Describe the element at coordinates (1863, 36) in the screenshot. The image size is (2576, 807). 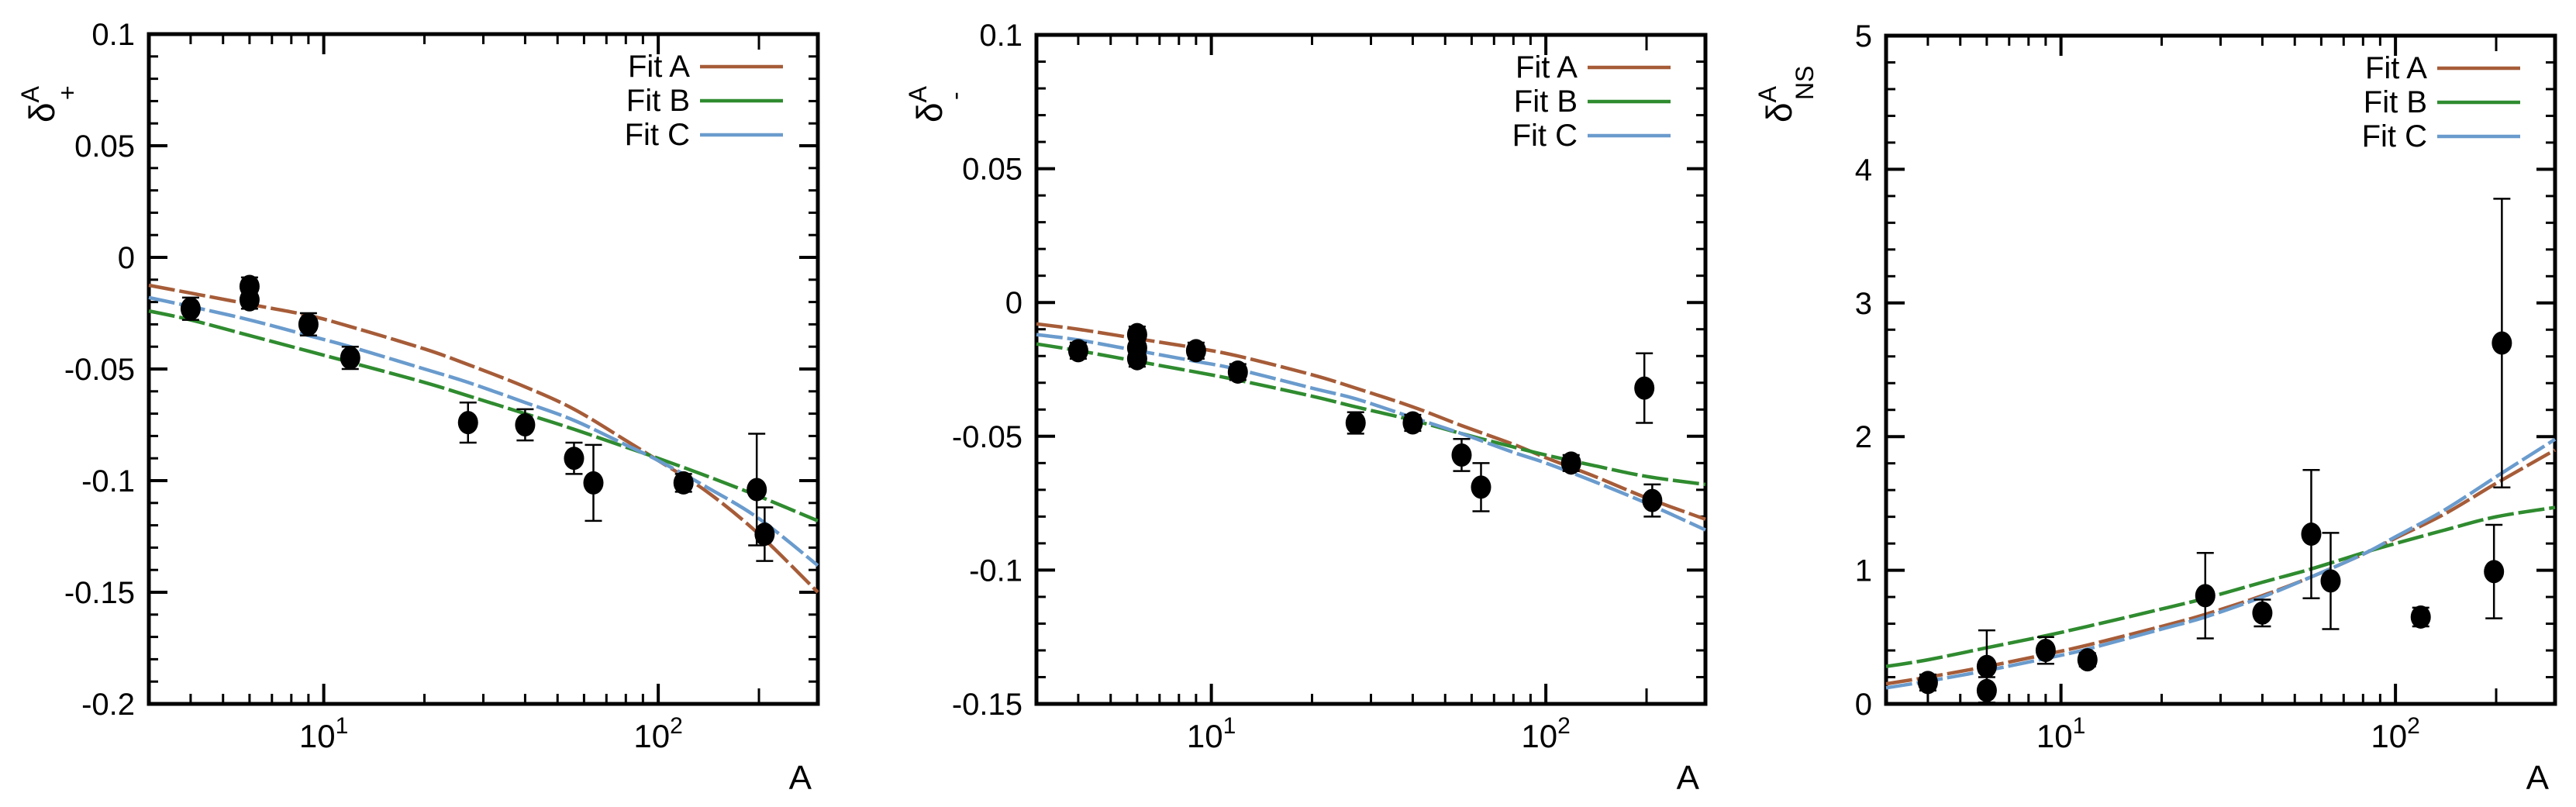
I see `y-tick-label: 5` at that location.